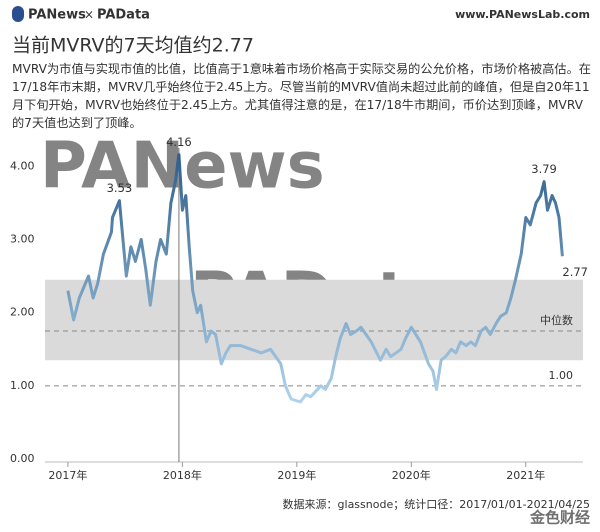 This screenshot has height=532, width=600. Describe the element at coordinates (296, 475) in the screenshot. I see `x-tick-label: 2019年` at that location.